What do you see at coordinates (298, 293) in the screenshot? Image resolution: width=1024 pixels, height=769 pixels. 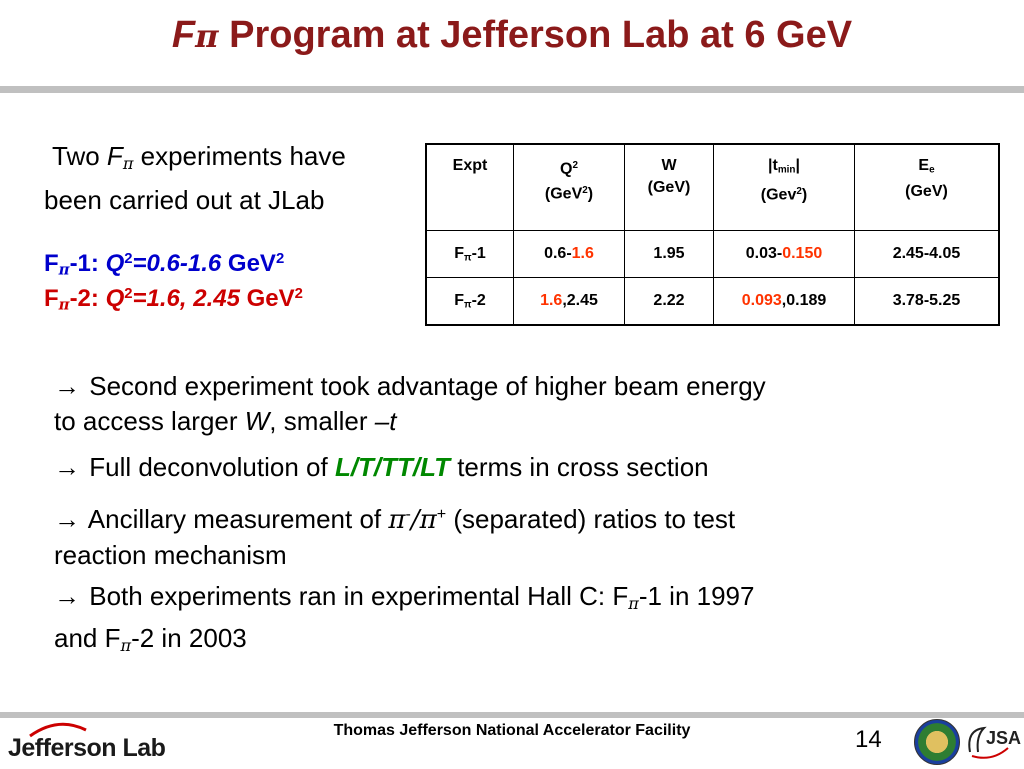 I see `exp2-unit-exp: 2` at bounding box center [298, 293].